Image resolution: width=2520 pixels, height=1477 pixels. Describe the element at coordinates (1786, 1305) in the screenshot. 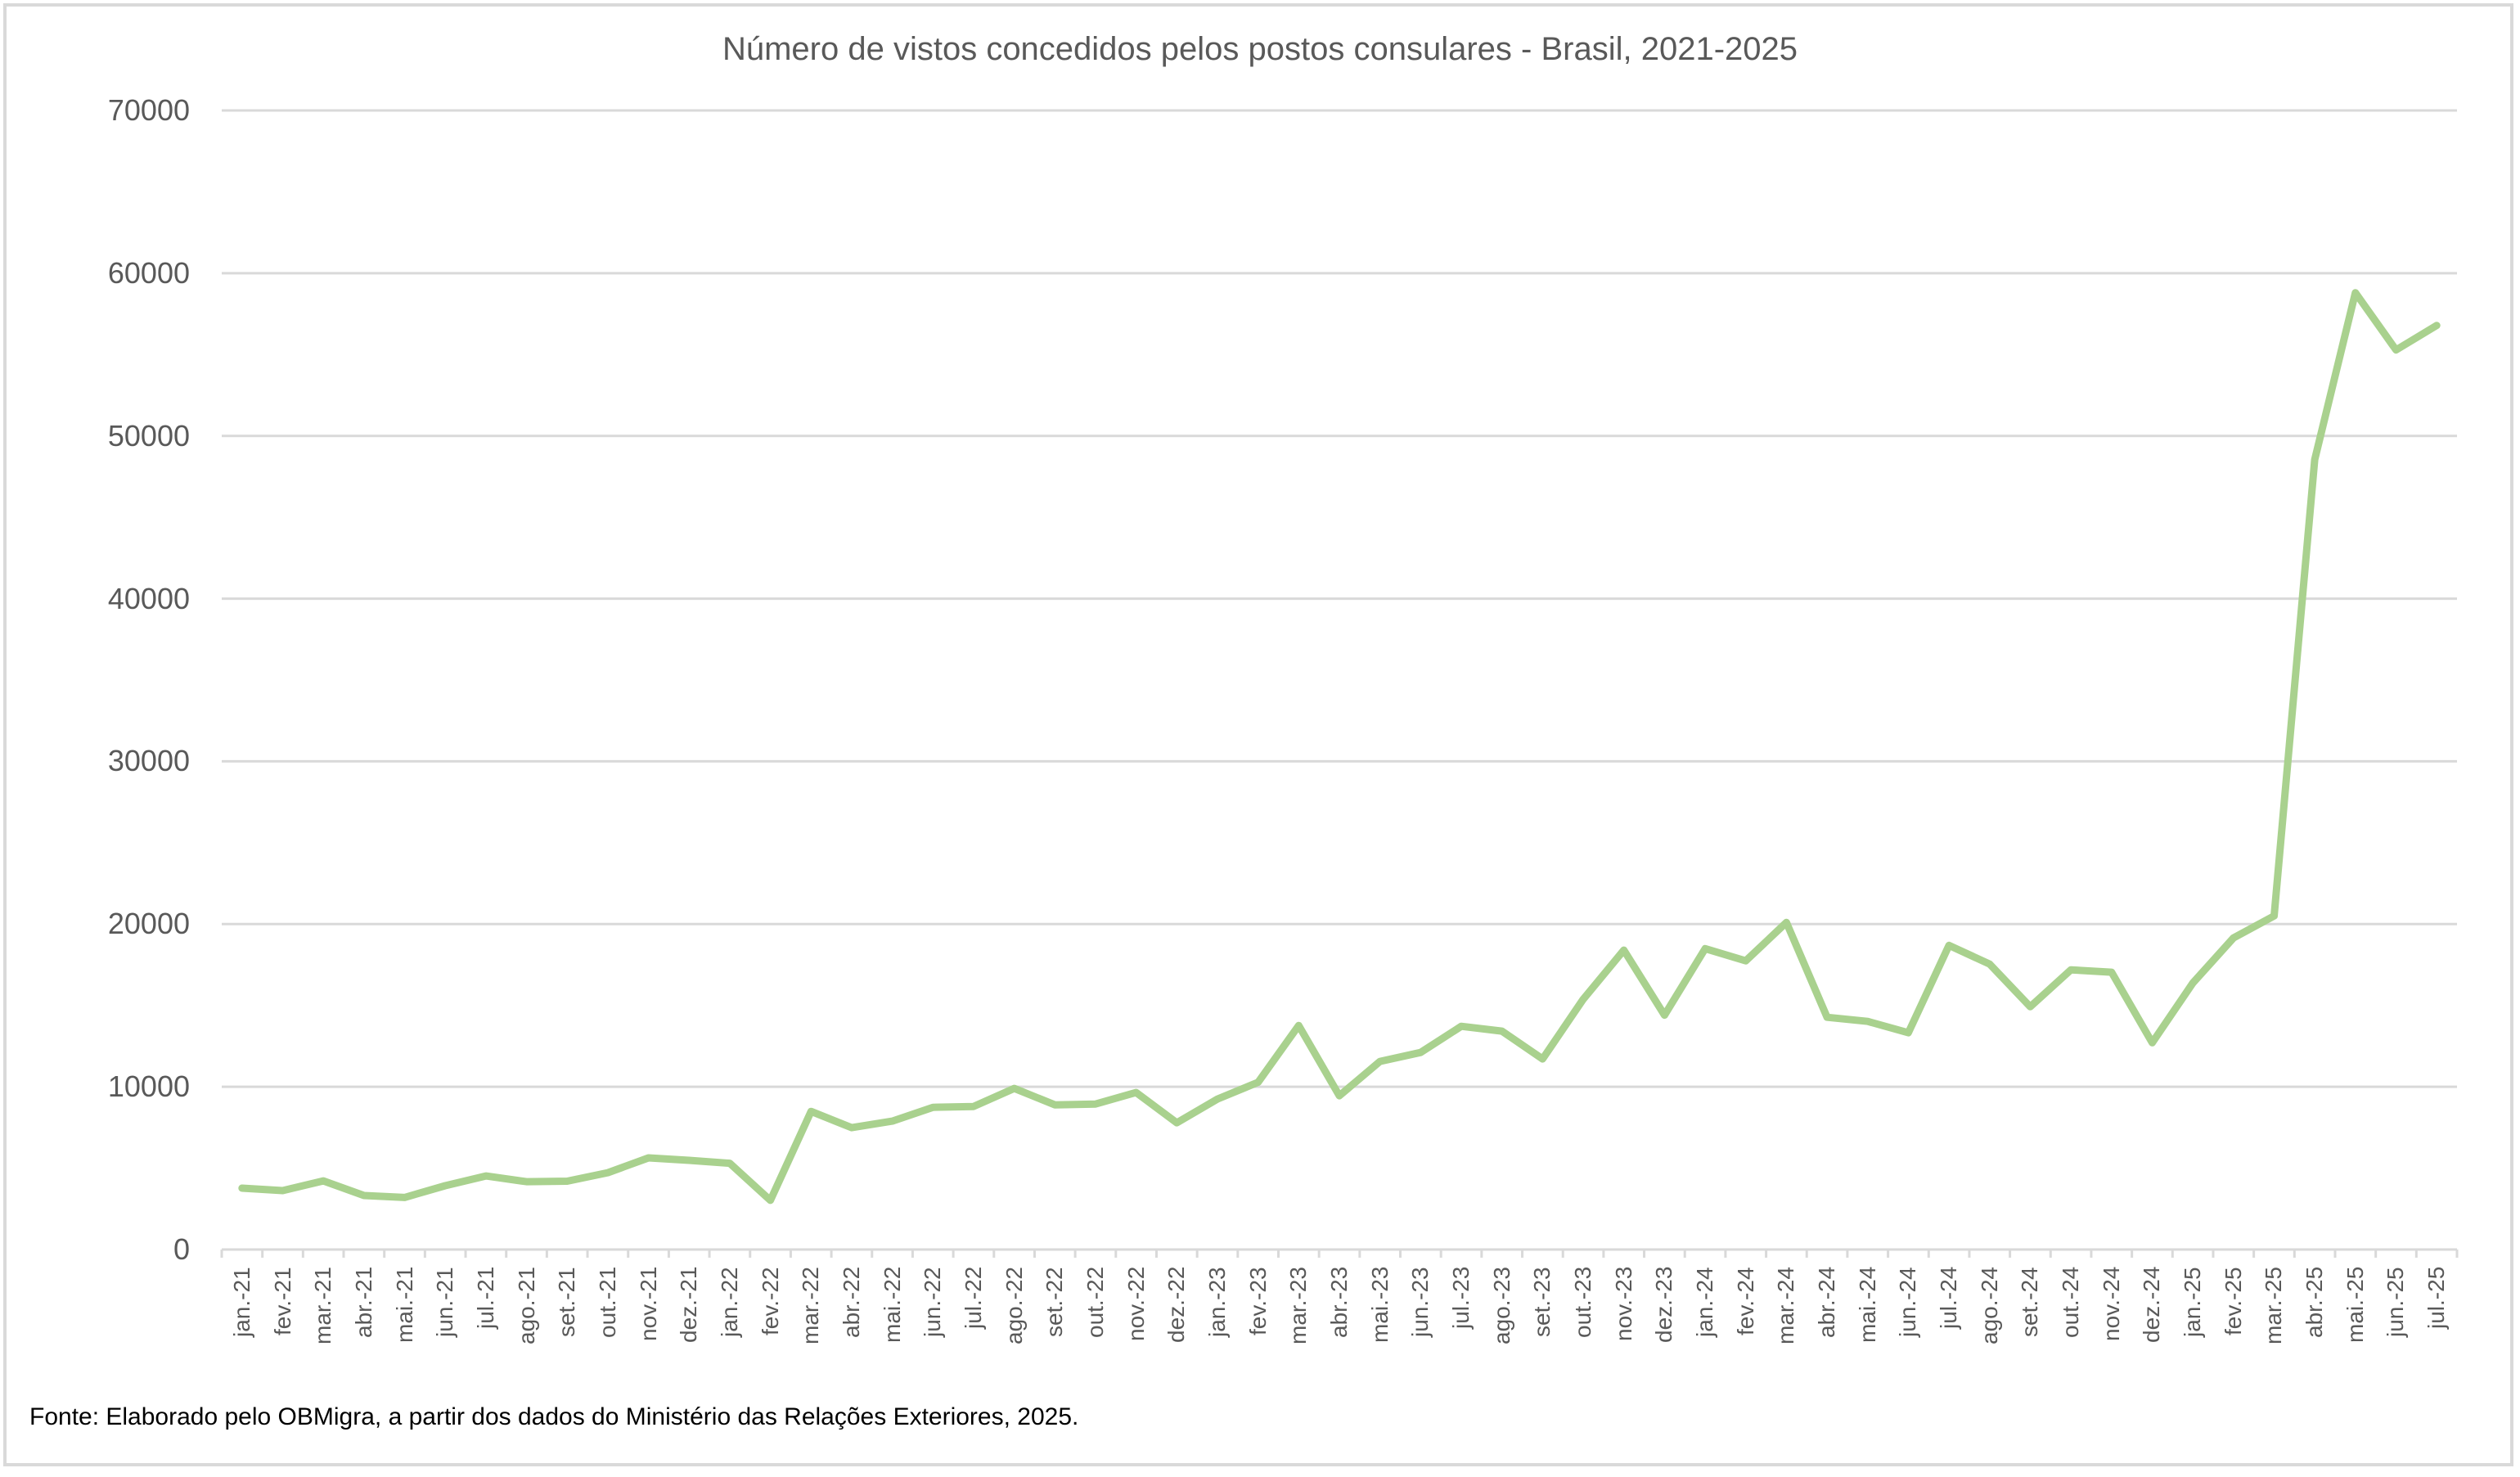

I see `x-tick-label: mar.-24` at that location.